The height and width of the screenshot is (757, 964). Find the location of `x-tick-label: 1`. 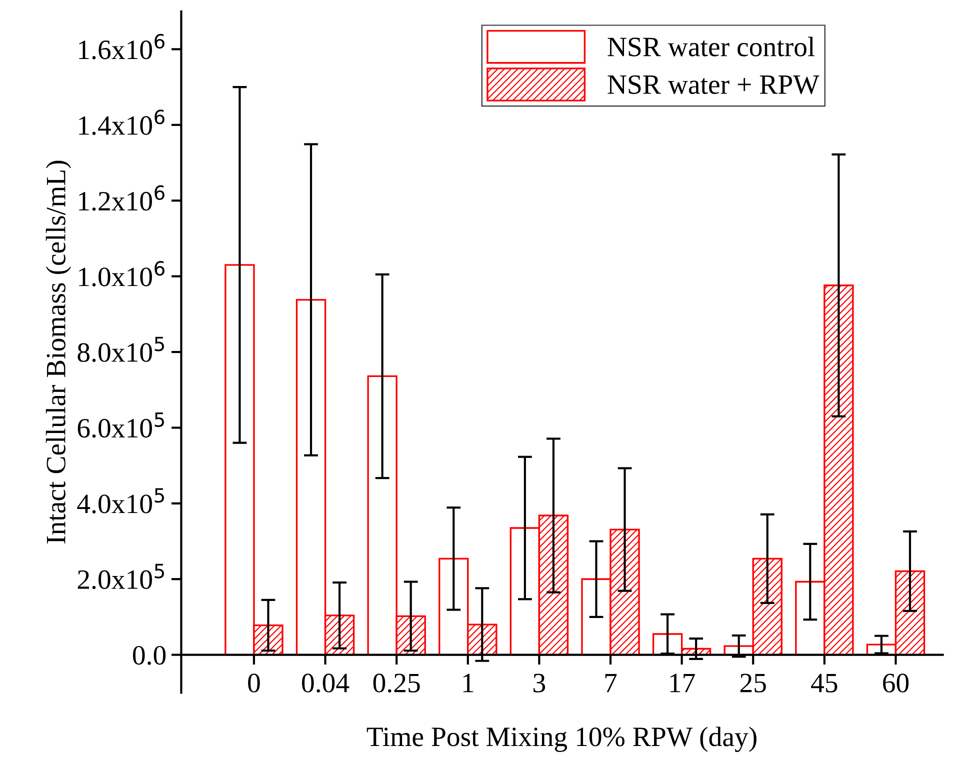

x-tick-label: 1 is located at coordinates (468, 683).